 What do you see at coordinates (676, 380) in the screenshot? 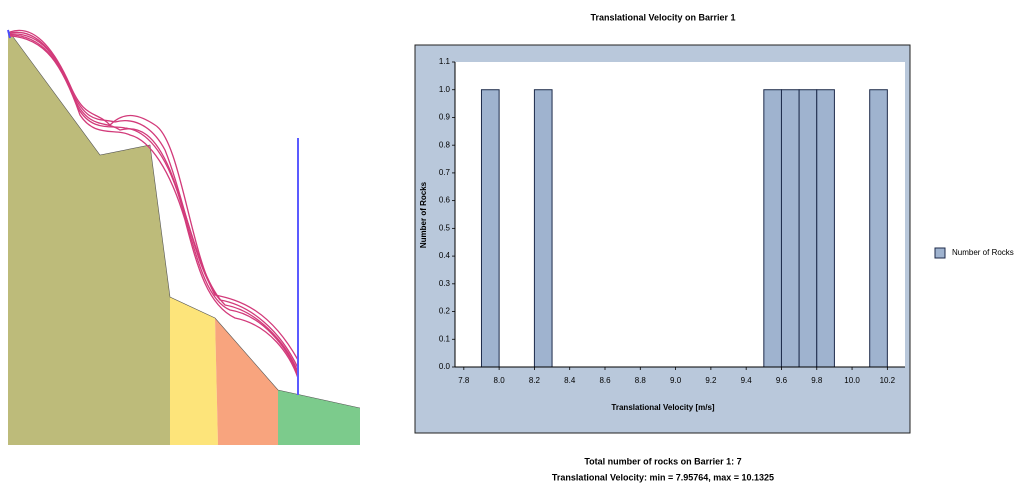
I see `x-tick-label: 9.0` at bounding box center [676, 380].